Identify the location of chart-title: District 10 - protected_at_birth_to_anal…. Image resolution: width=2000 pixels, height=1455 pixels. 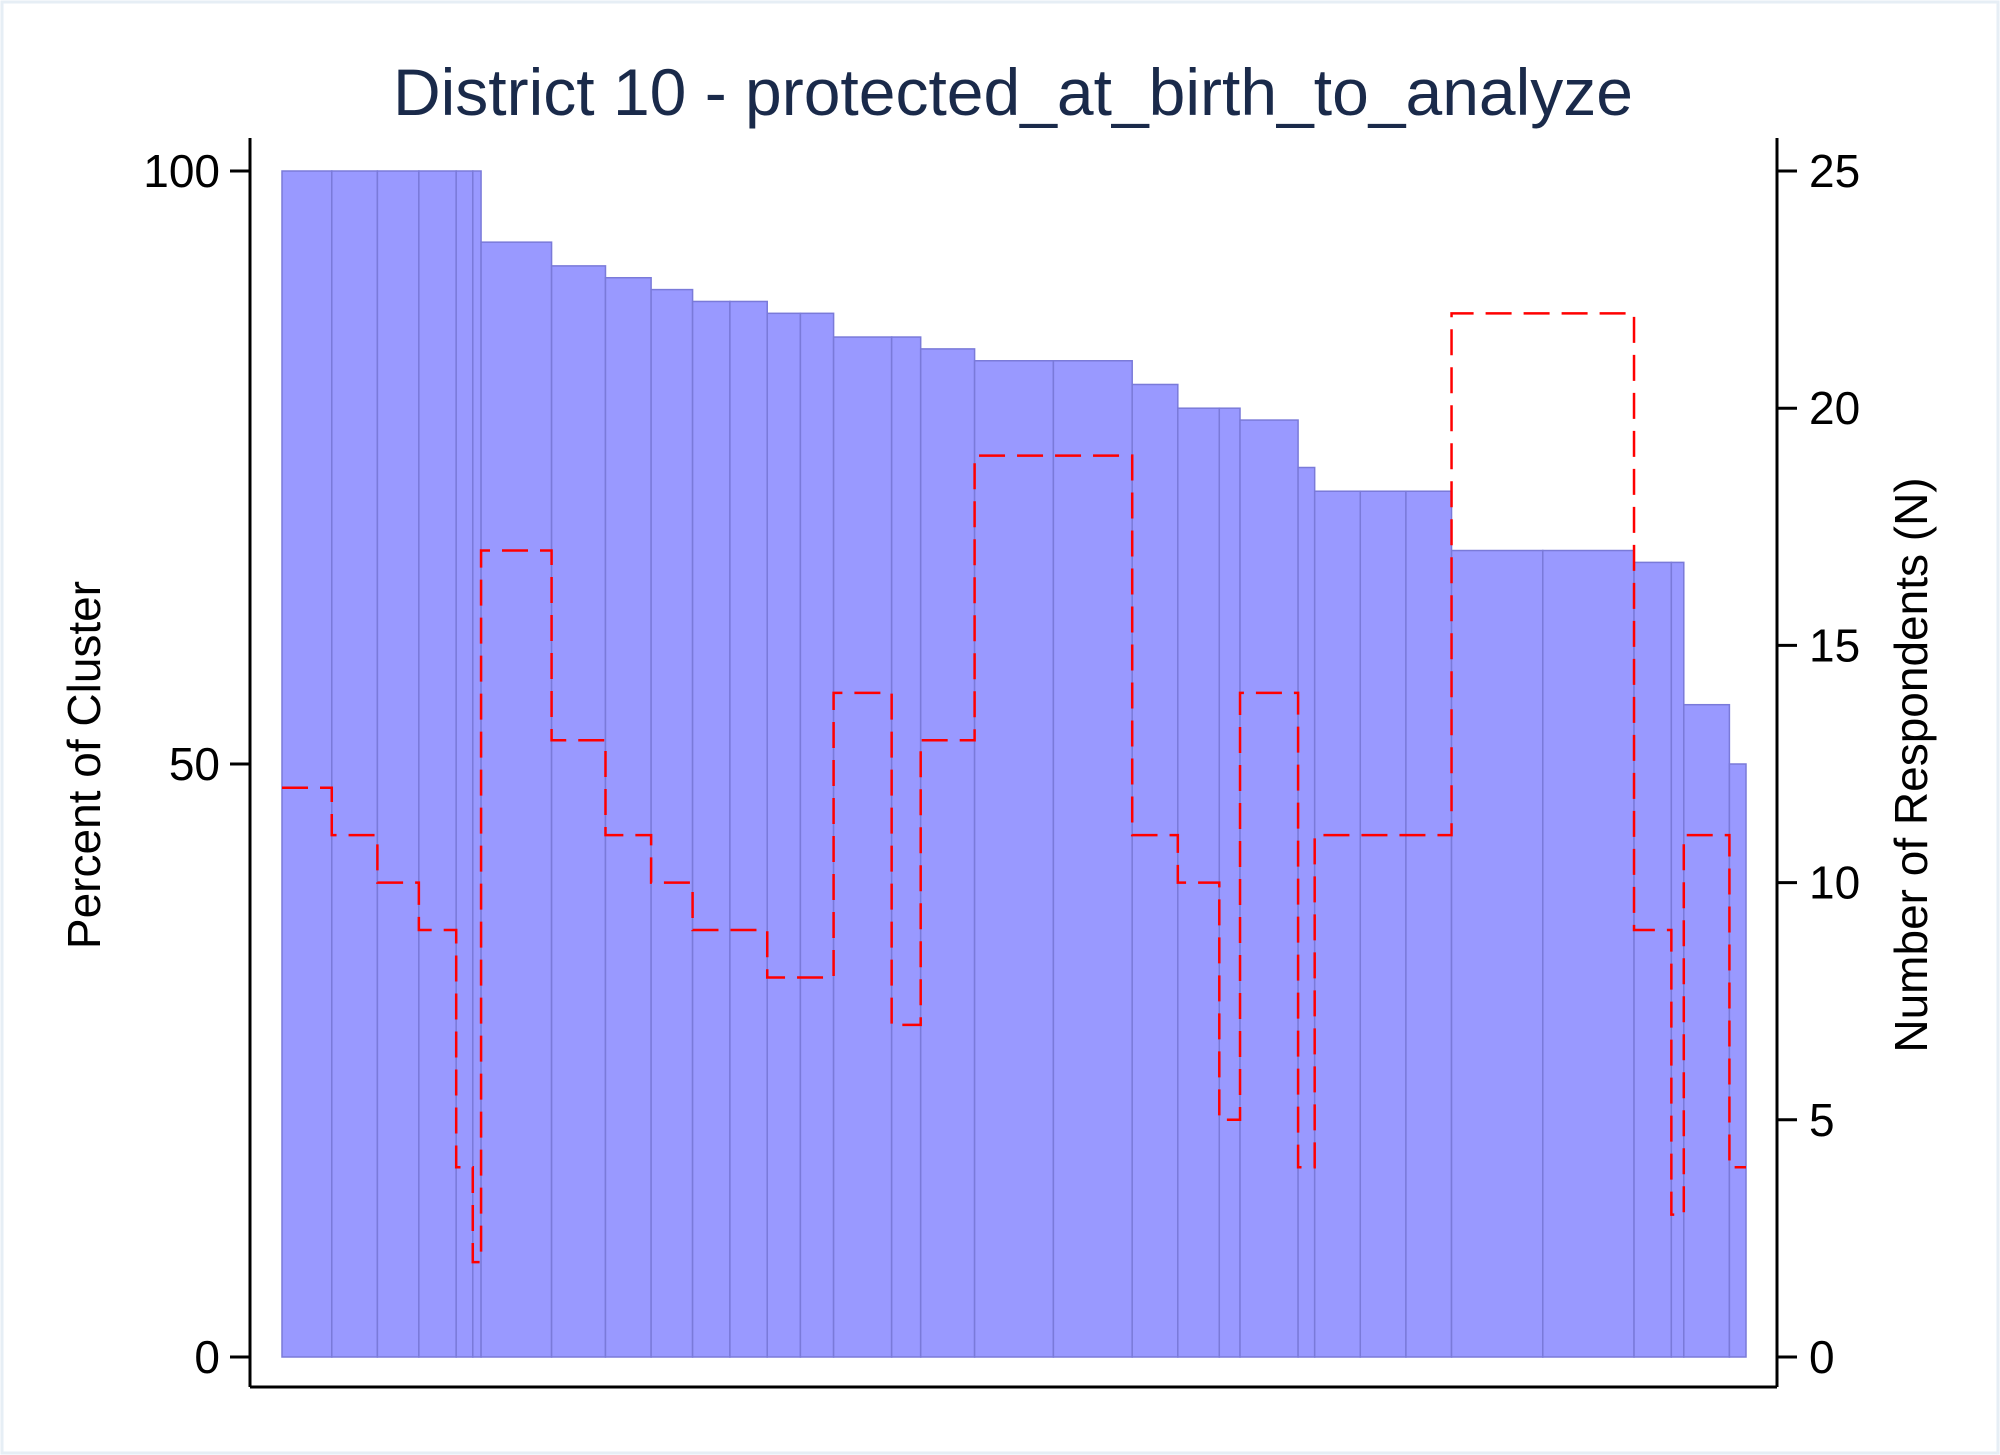
(1013, 92).